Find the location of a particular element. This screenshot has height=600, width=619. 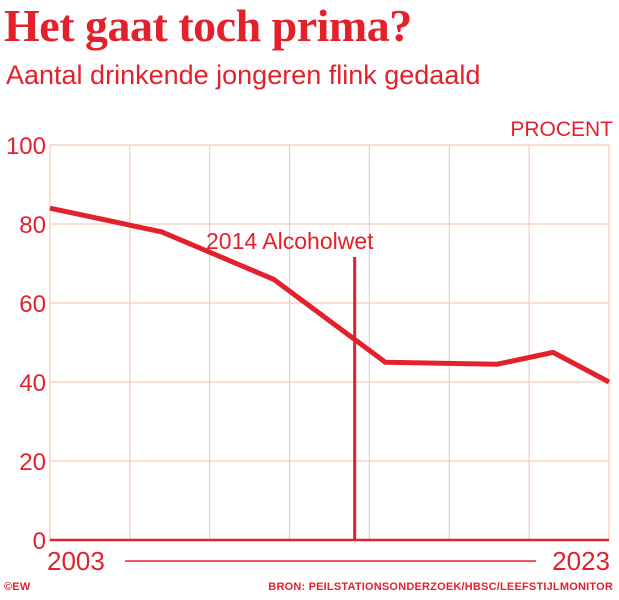

x-tick-label: 2023 is located at coordinates (581, 561).